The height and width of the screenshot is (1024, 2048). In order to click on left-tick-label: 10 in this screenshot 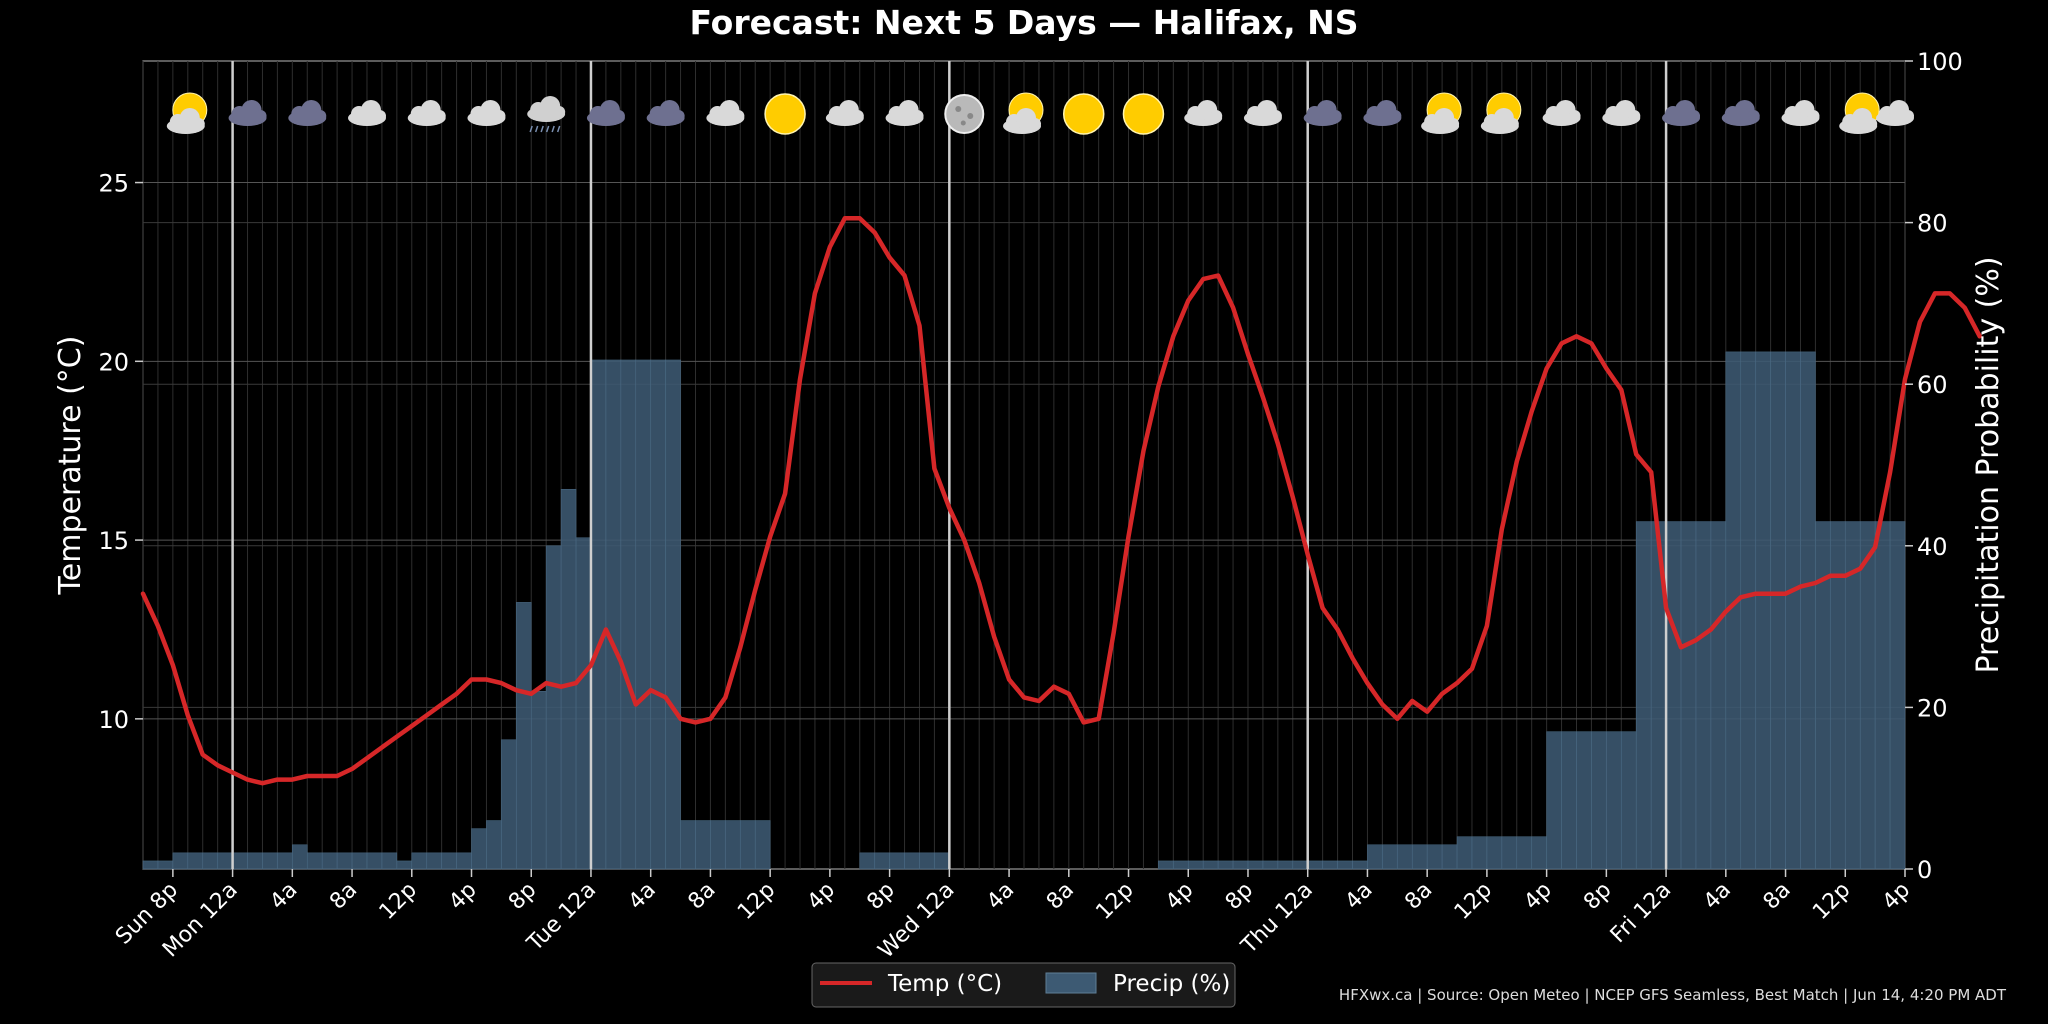, I will do `click(113, 720)`.